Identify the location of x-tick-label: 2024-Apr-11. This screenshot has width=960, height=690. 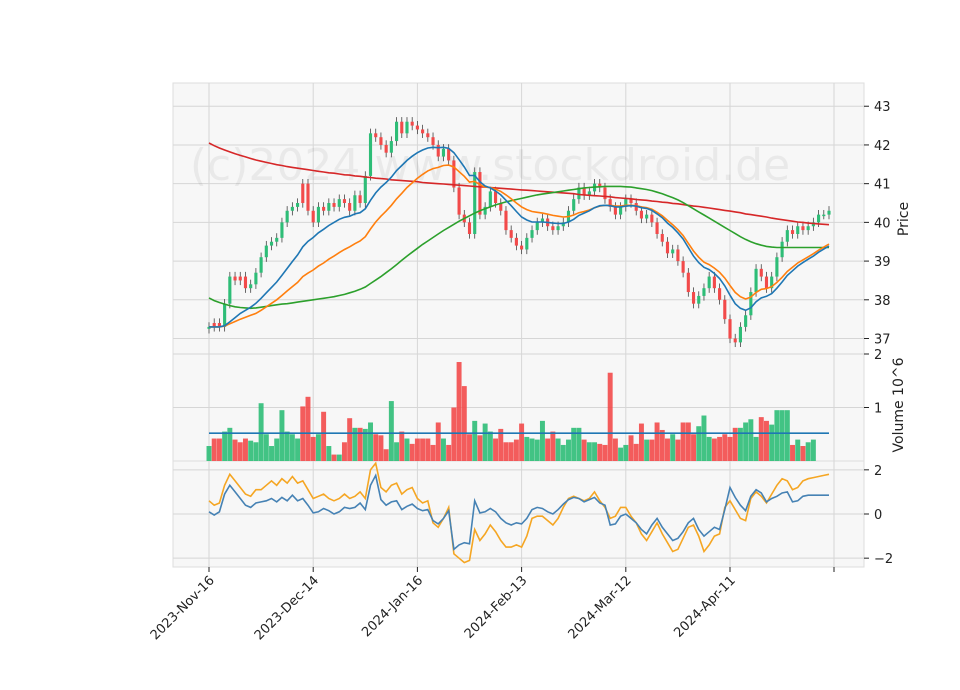
(704, 606).